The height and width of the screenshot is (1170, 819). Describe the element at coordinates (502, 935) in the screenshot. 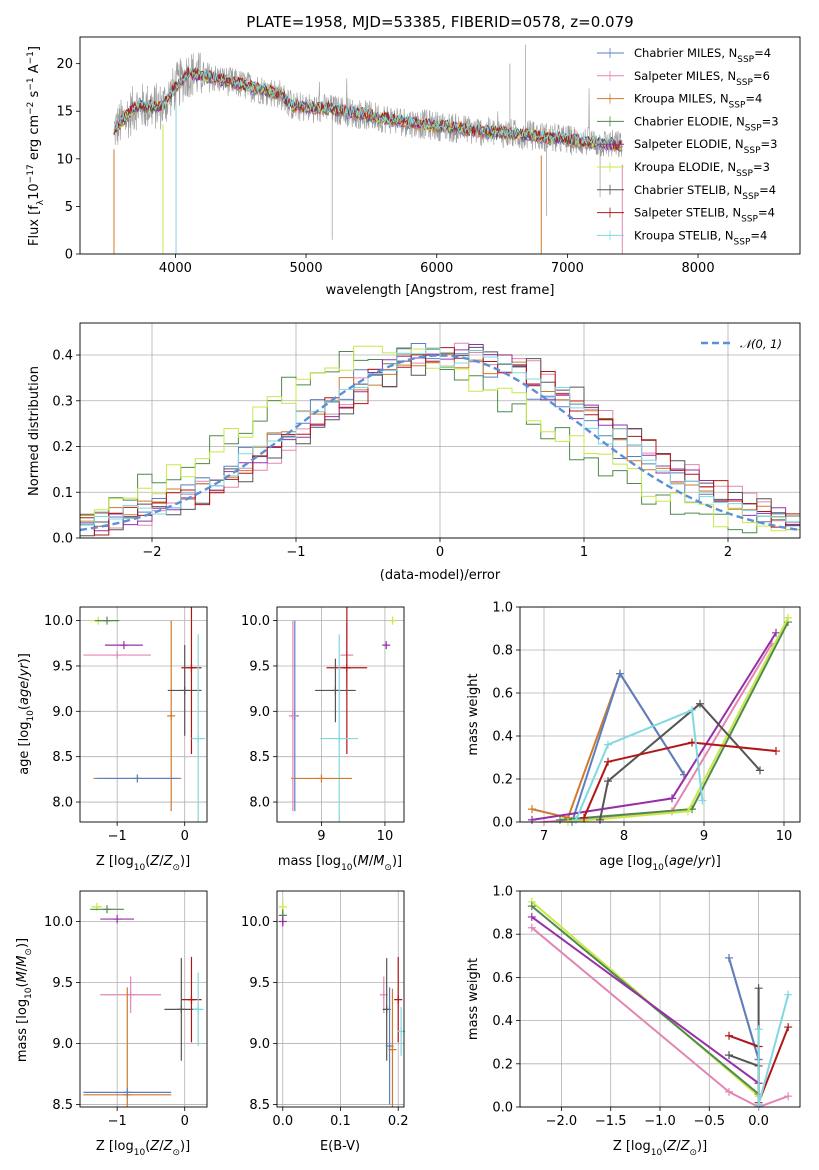

I see `y-tick-label: 0.8` at that location.